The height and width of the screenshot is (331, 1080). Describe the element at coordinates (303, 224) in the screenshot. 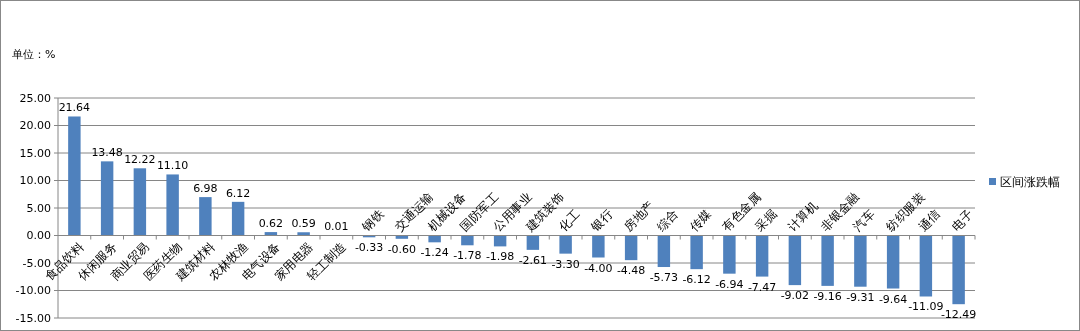

I see `text: 0.59` at that location.